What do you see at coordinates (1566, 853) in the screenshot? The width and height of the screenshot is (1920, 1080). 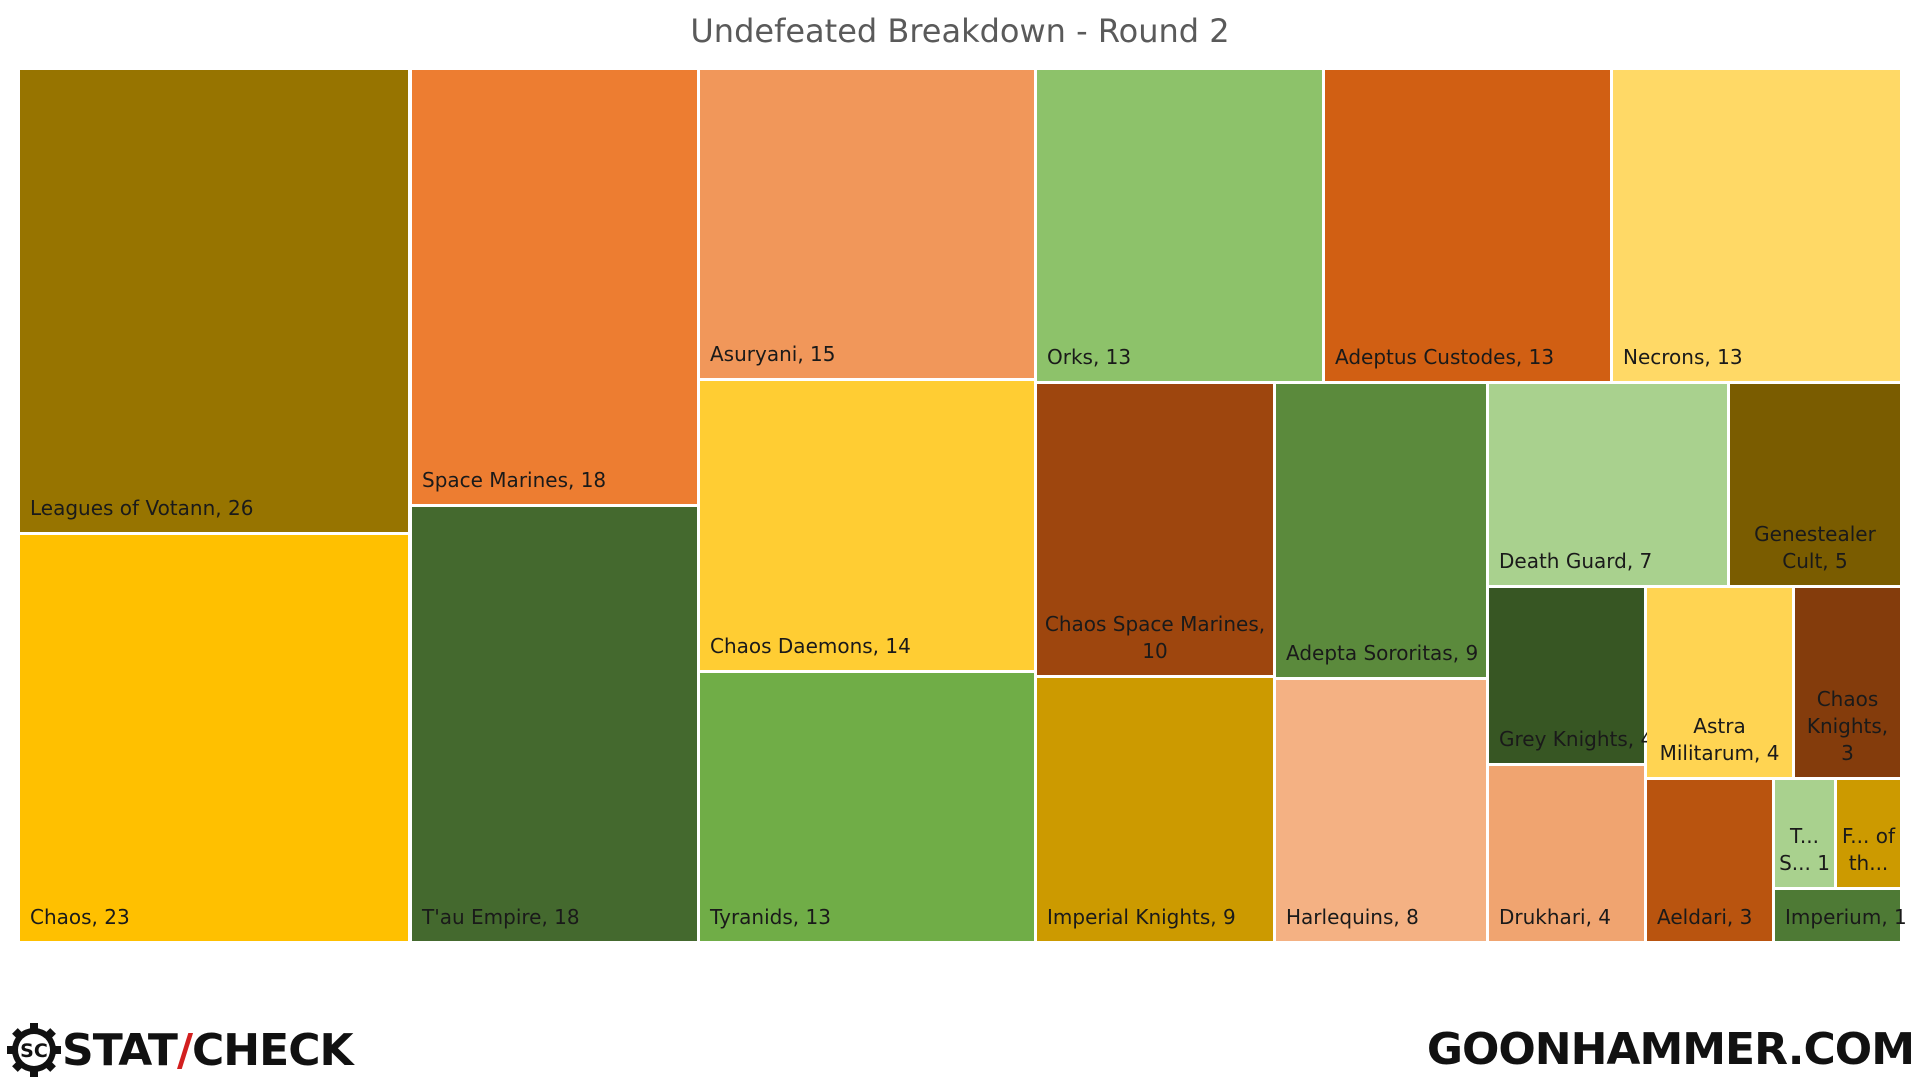 I see `treemap-tile: Drukhari, 4` at bounding box center [1566, 853].